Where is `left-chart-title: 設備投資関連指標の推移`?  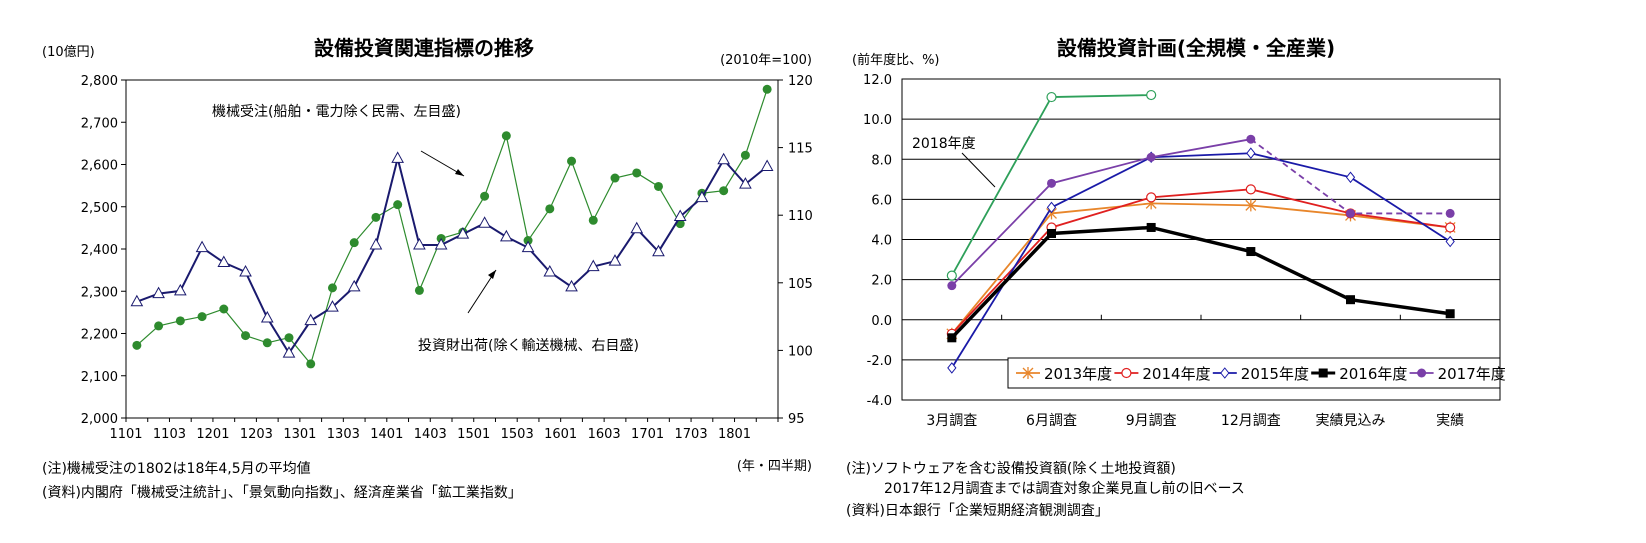
left-chart-title: 設備投資関連指標の推移 is located at coordinates (424, 48).